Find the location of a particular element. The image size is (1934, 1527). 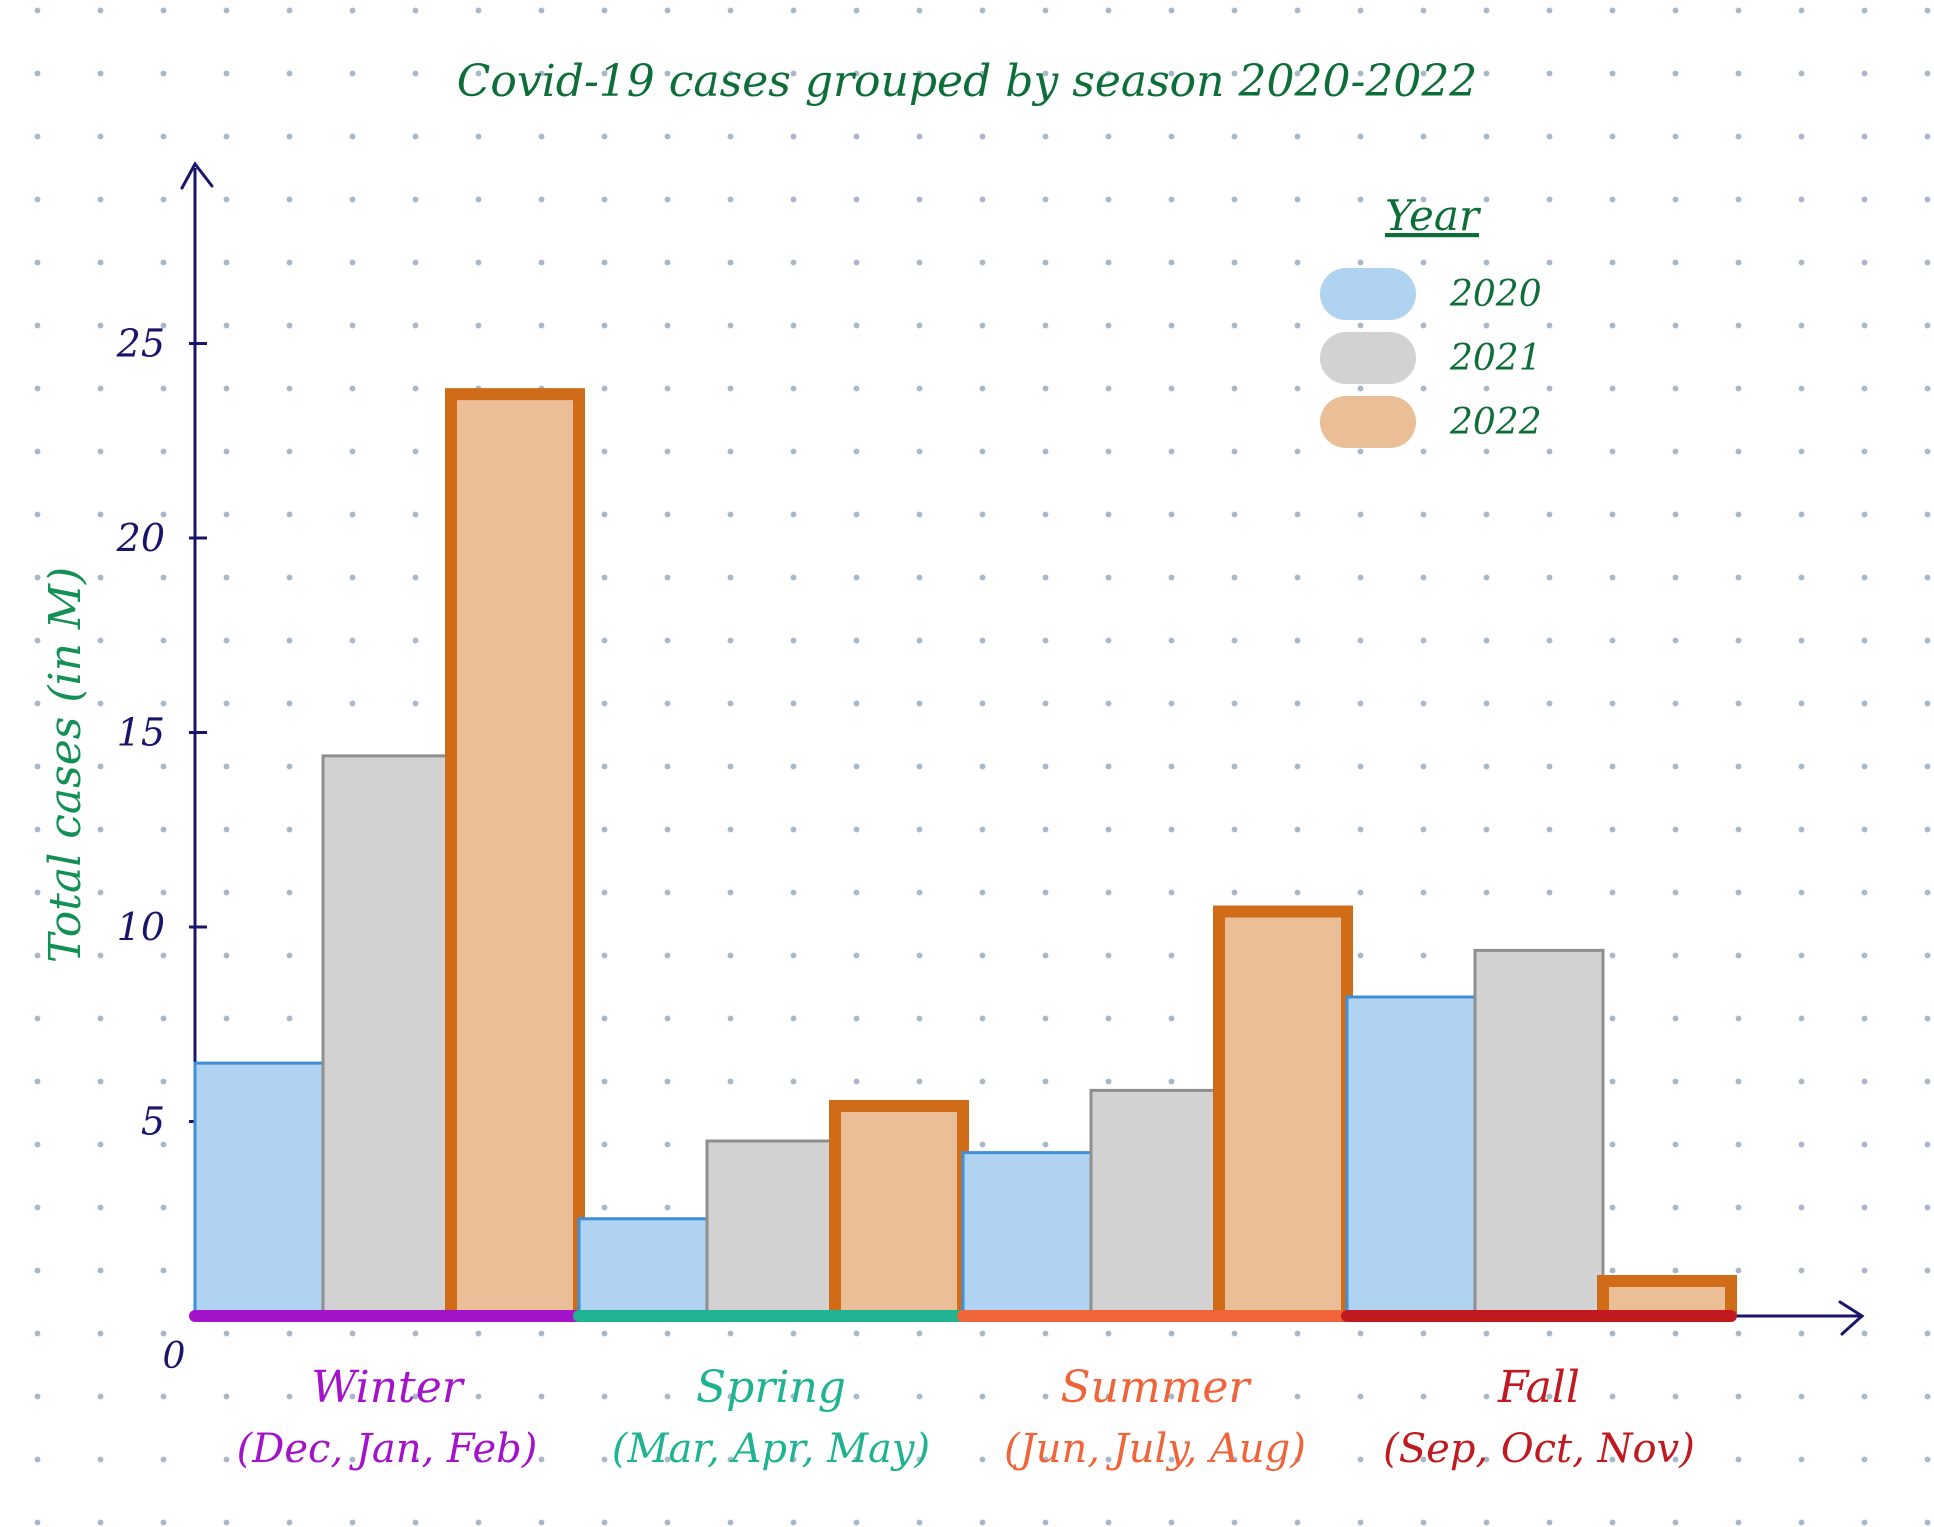

bar-2021-winter is located at coordinates (387, 1035).